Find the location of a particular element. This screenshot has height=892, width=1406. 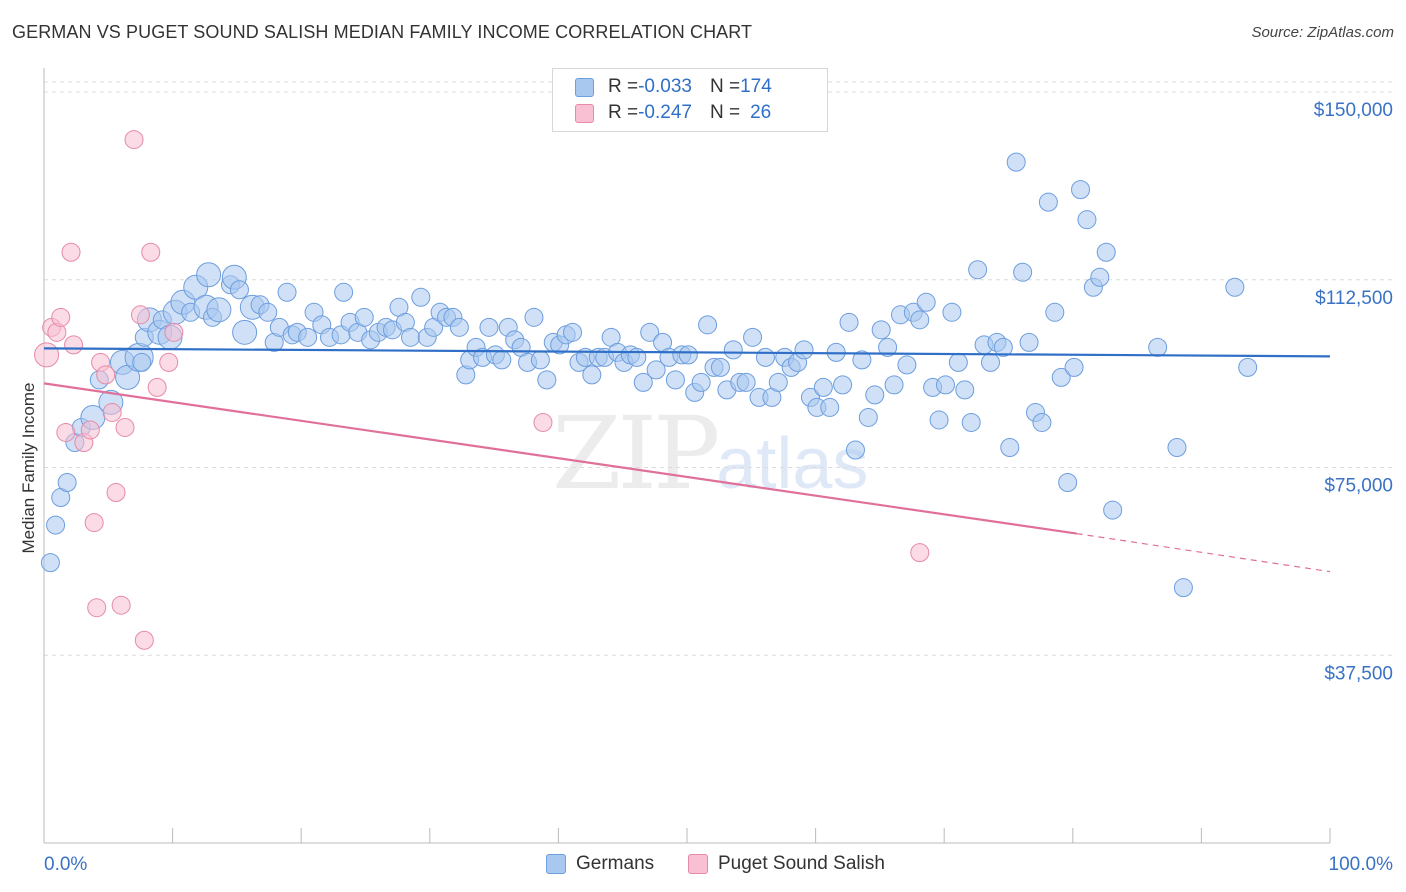

legend-r-value: -0.033 is located at coordinates (665, 86).